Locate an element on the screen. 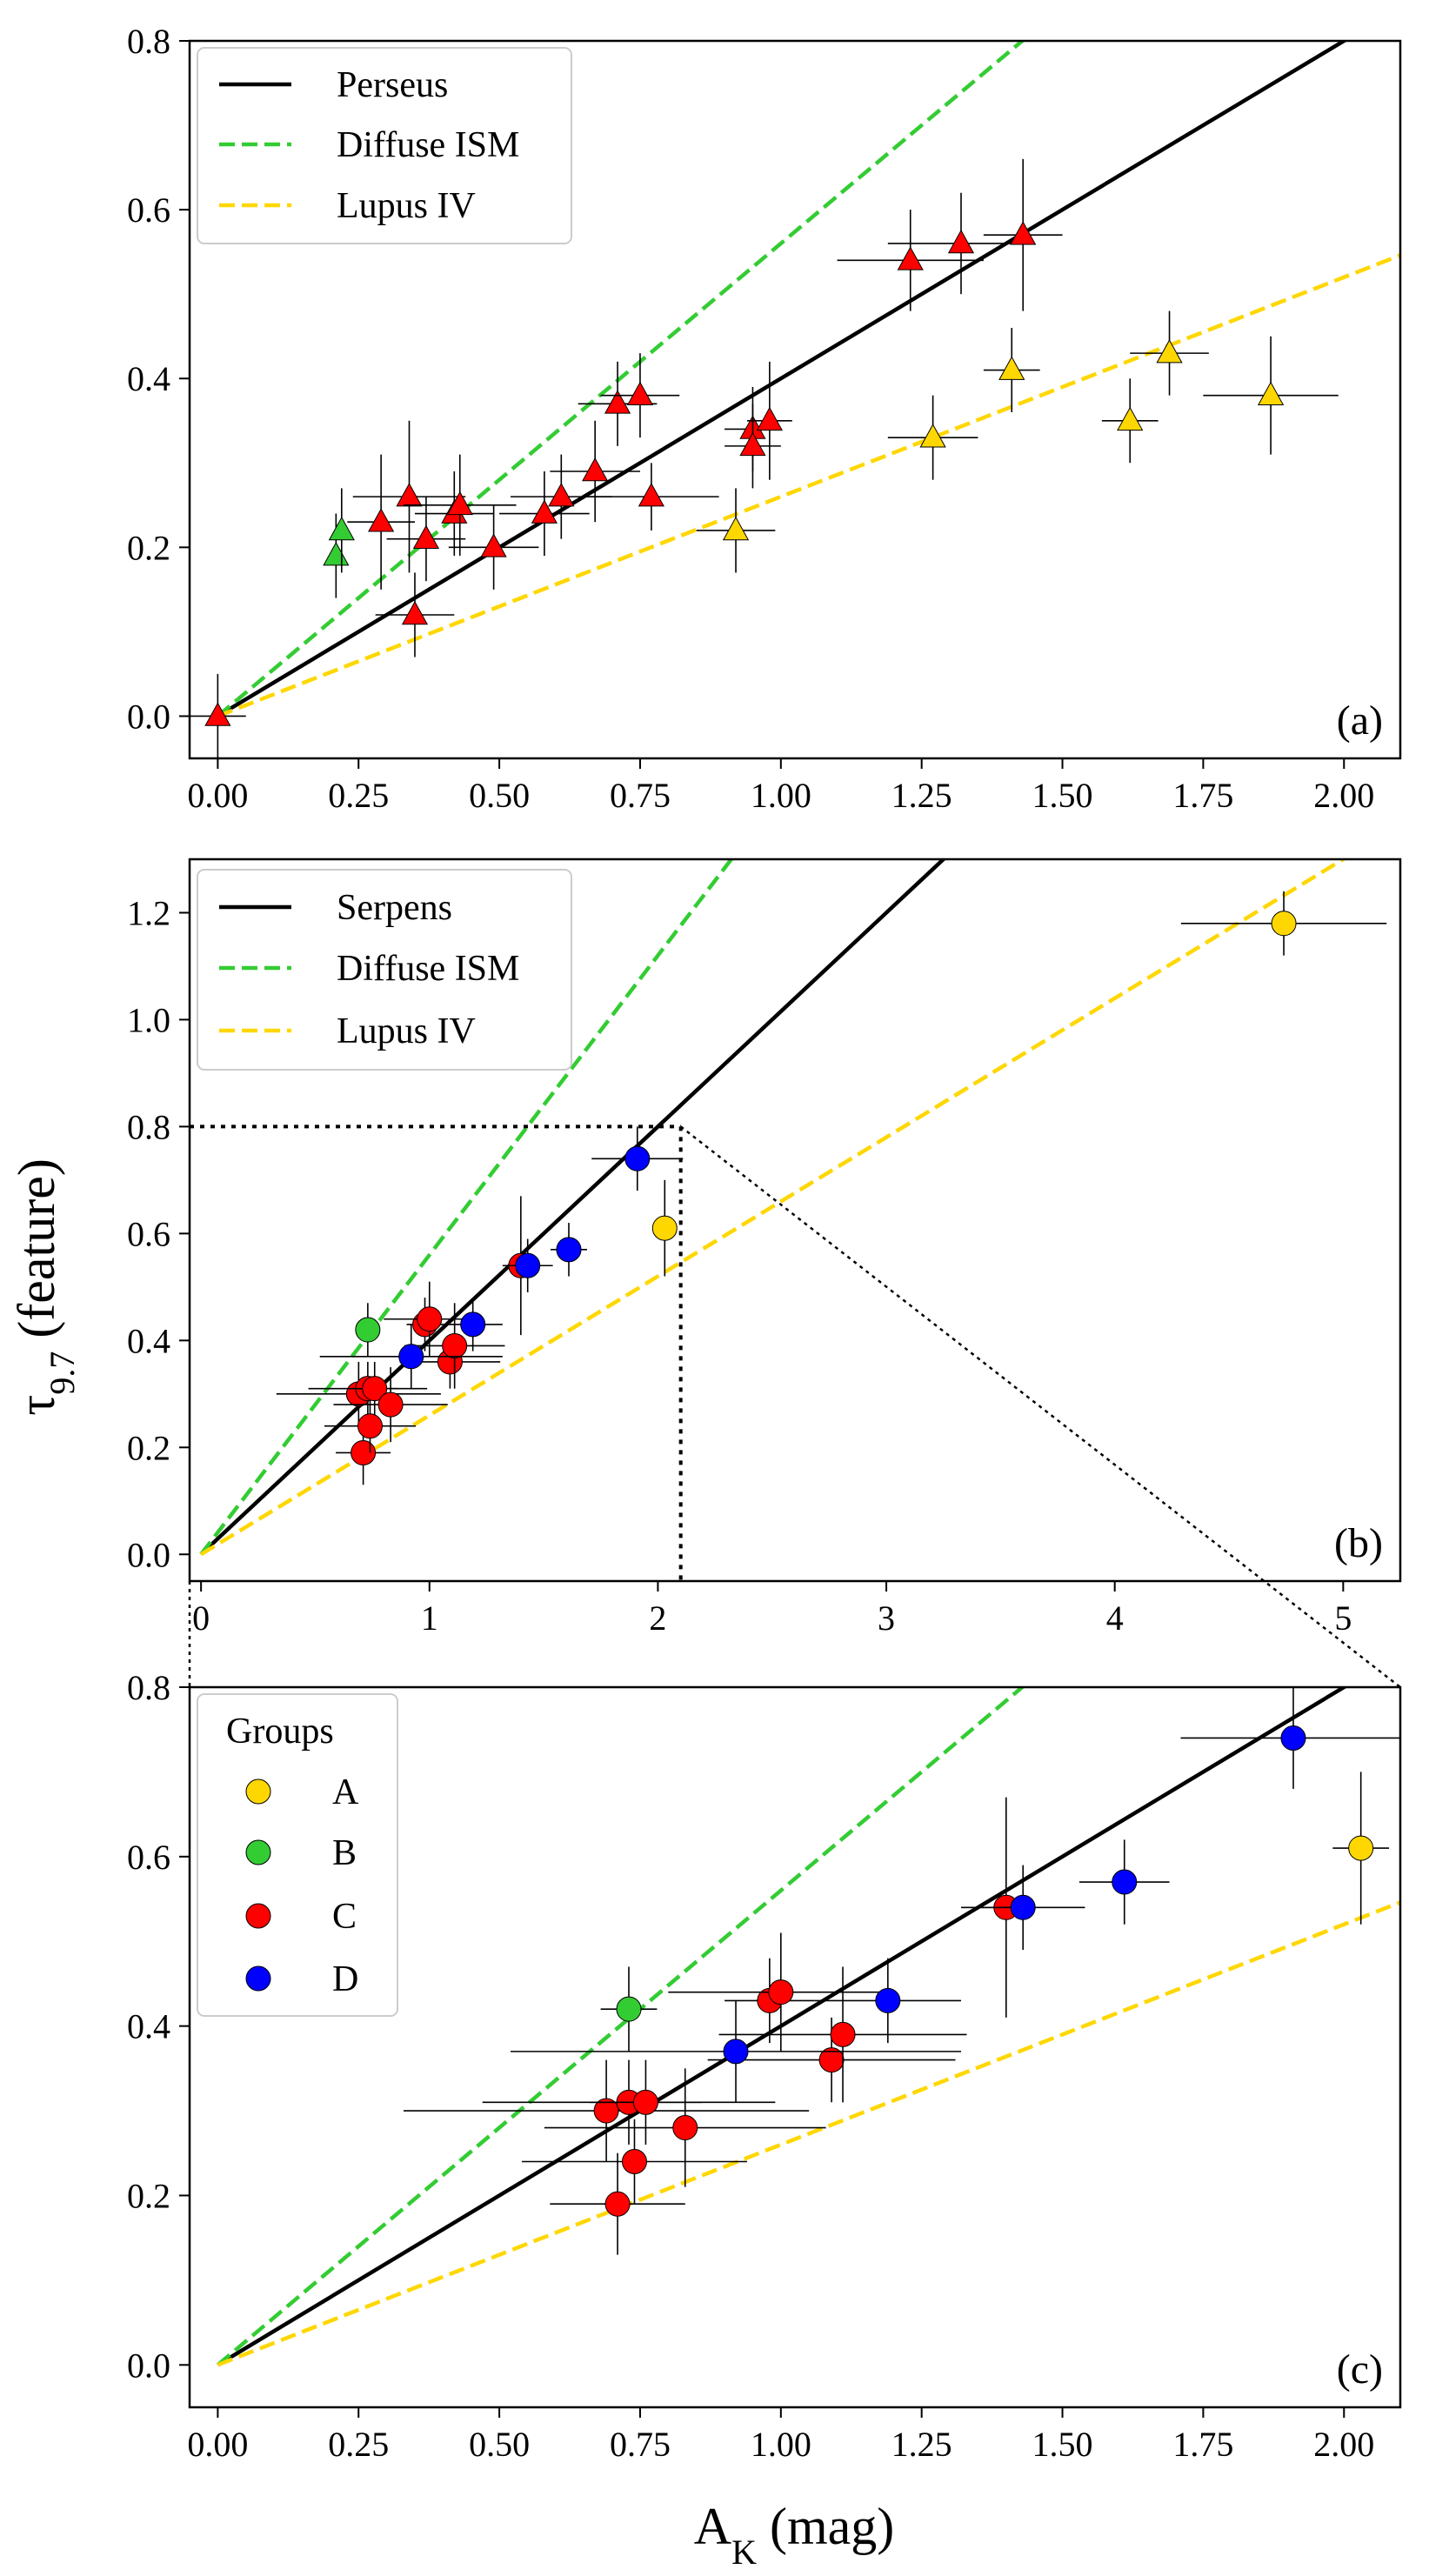 Image resolution: width=1429 pixels, height=2576 pixels. legend-title: Groups is located at coordinates (280, 1732).